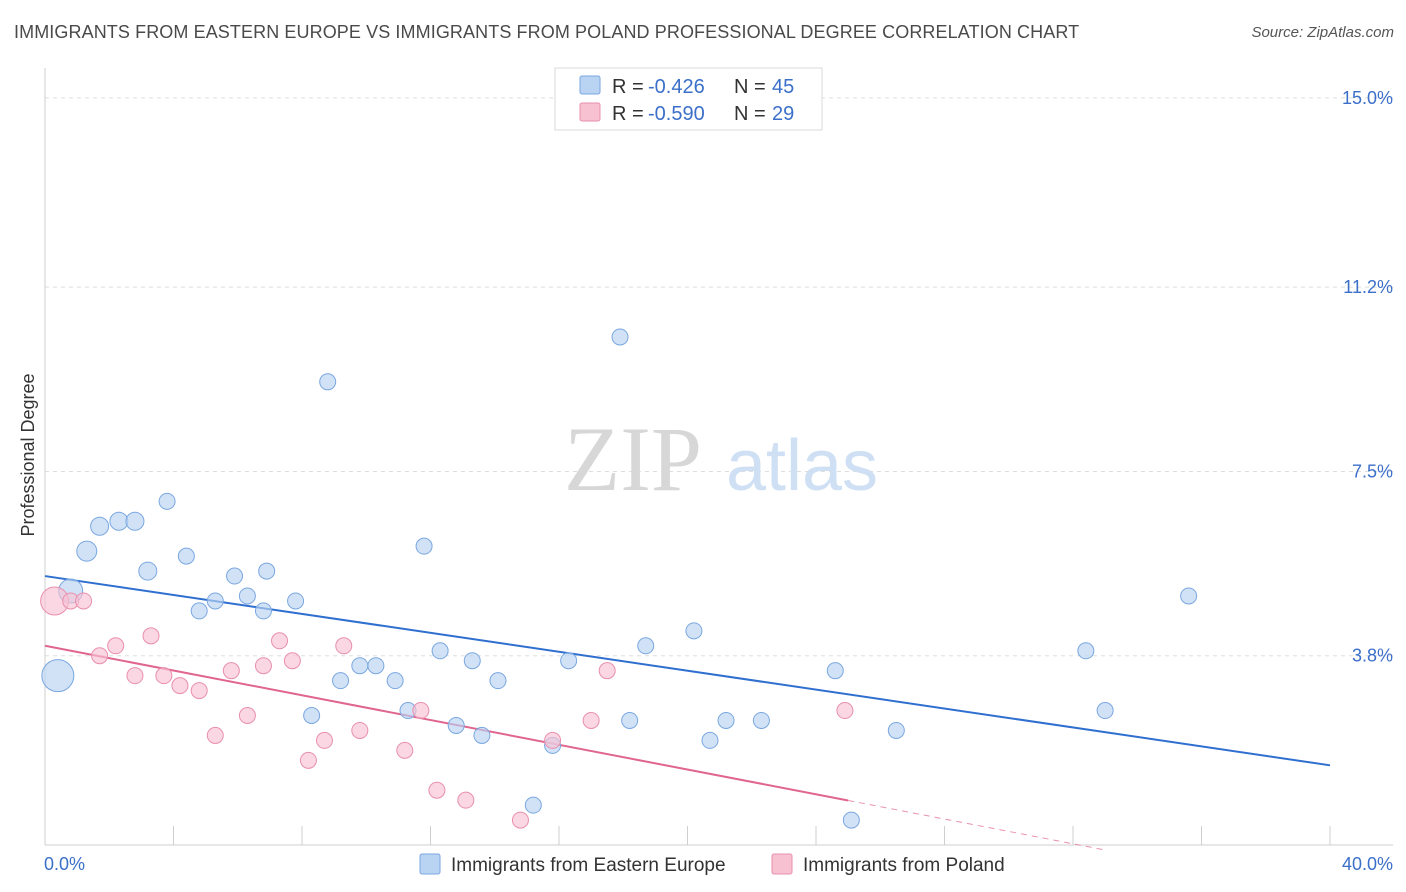  I want to click on legend-swatch-pink, so click(590, 112).